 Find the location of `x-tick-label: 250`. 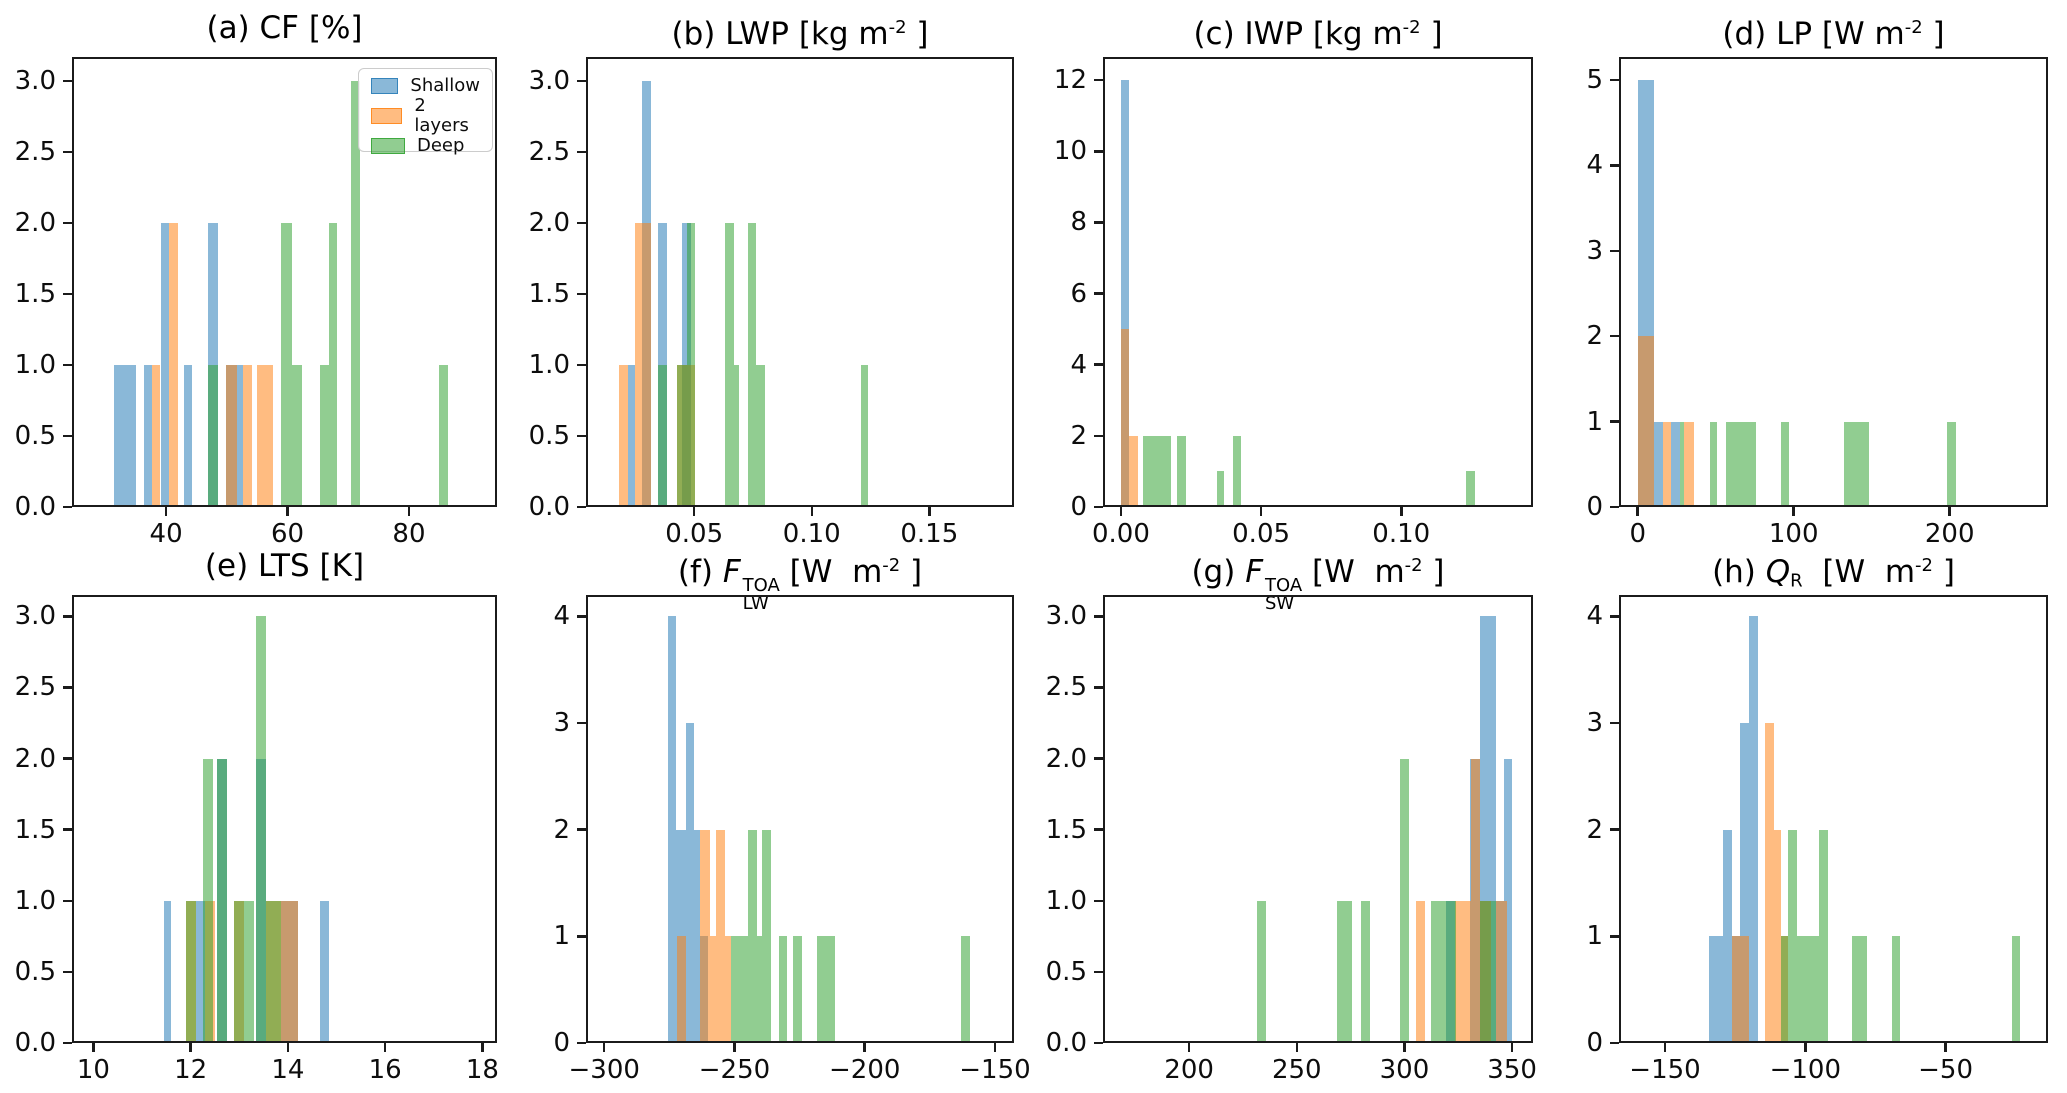

x-tick-label: 250 is located at coordinates (1296, 1070).